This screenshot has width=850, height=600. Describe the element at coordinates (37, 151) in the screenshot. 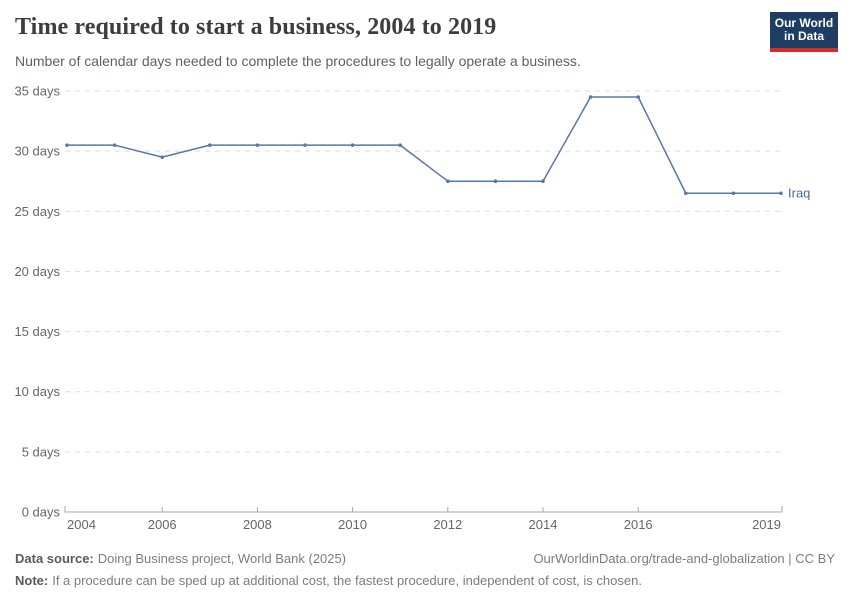

I see `y-tick-label: 30 days` at that location.